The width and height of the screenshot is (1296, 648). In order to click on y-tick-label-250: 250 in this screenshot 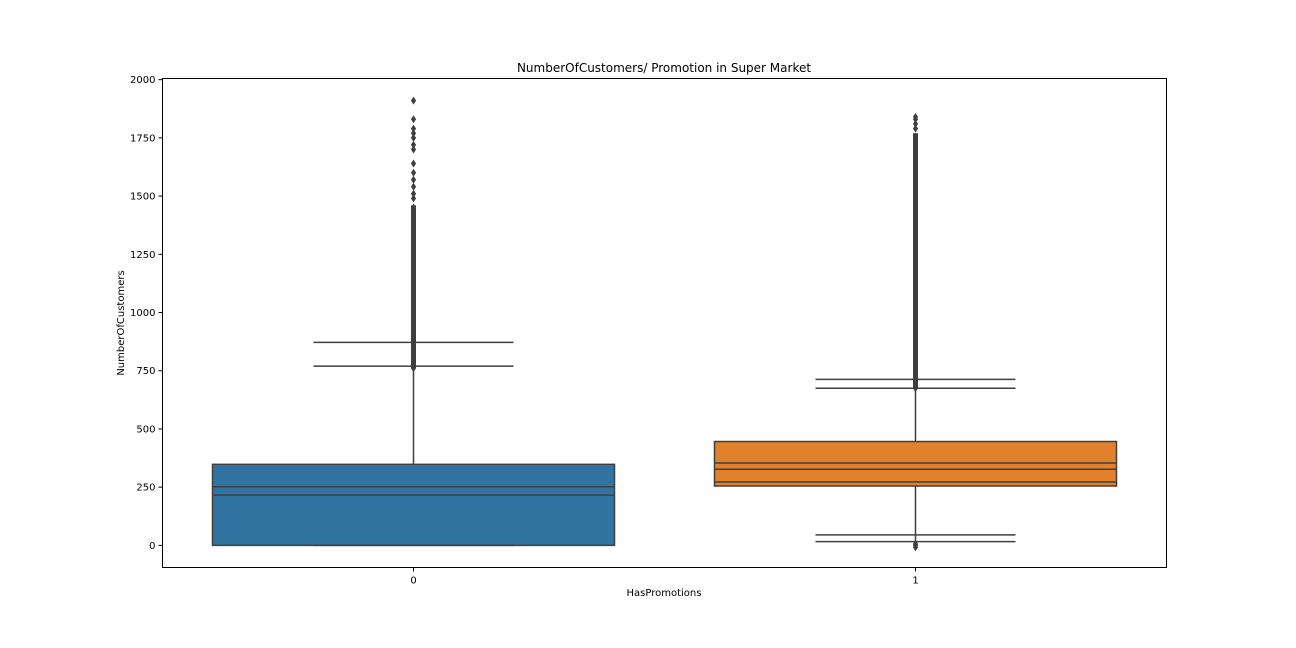, I will do `click(145, 488)`.